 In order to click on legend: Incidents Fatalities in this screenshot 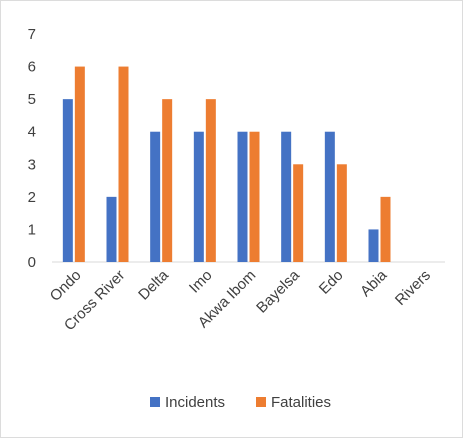, I will do `click(240, 402)`.